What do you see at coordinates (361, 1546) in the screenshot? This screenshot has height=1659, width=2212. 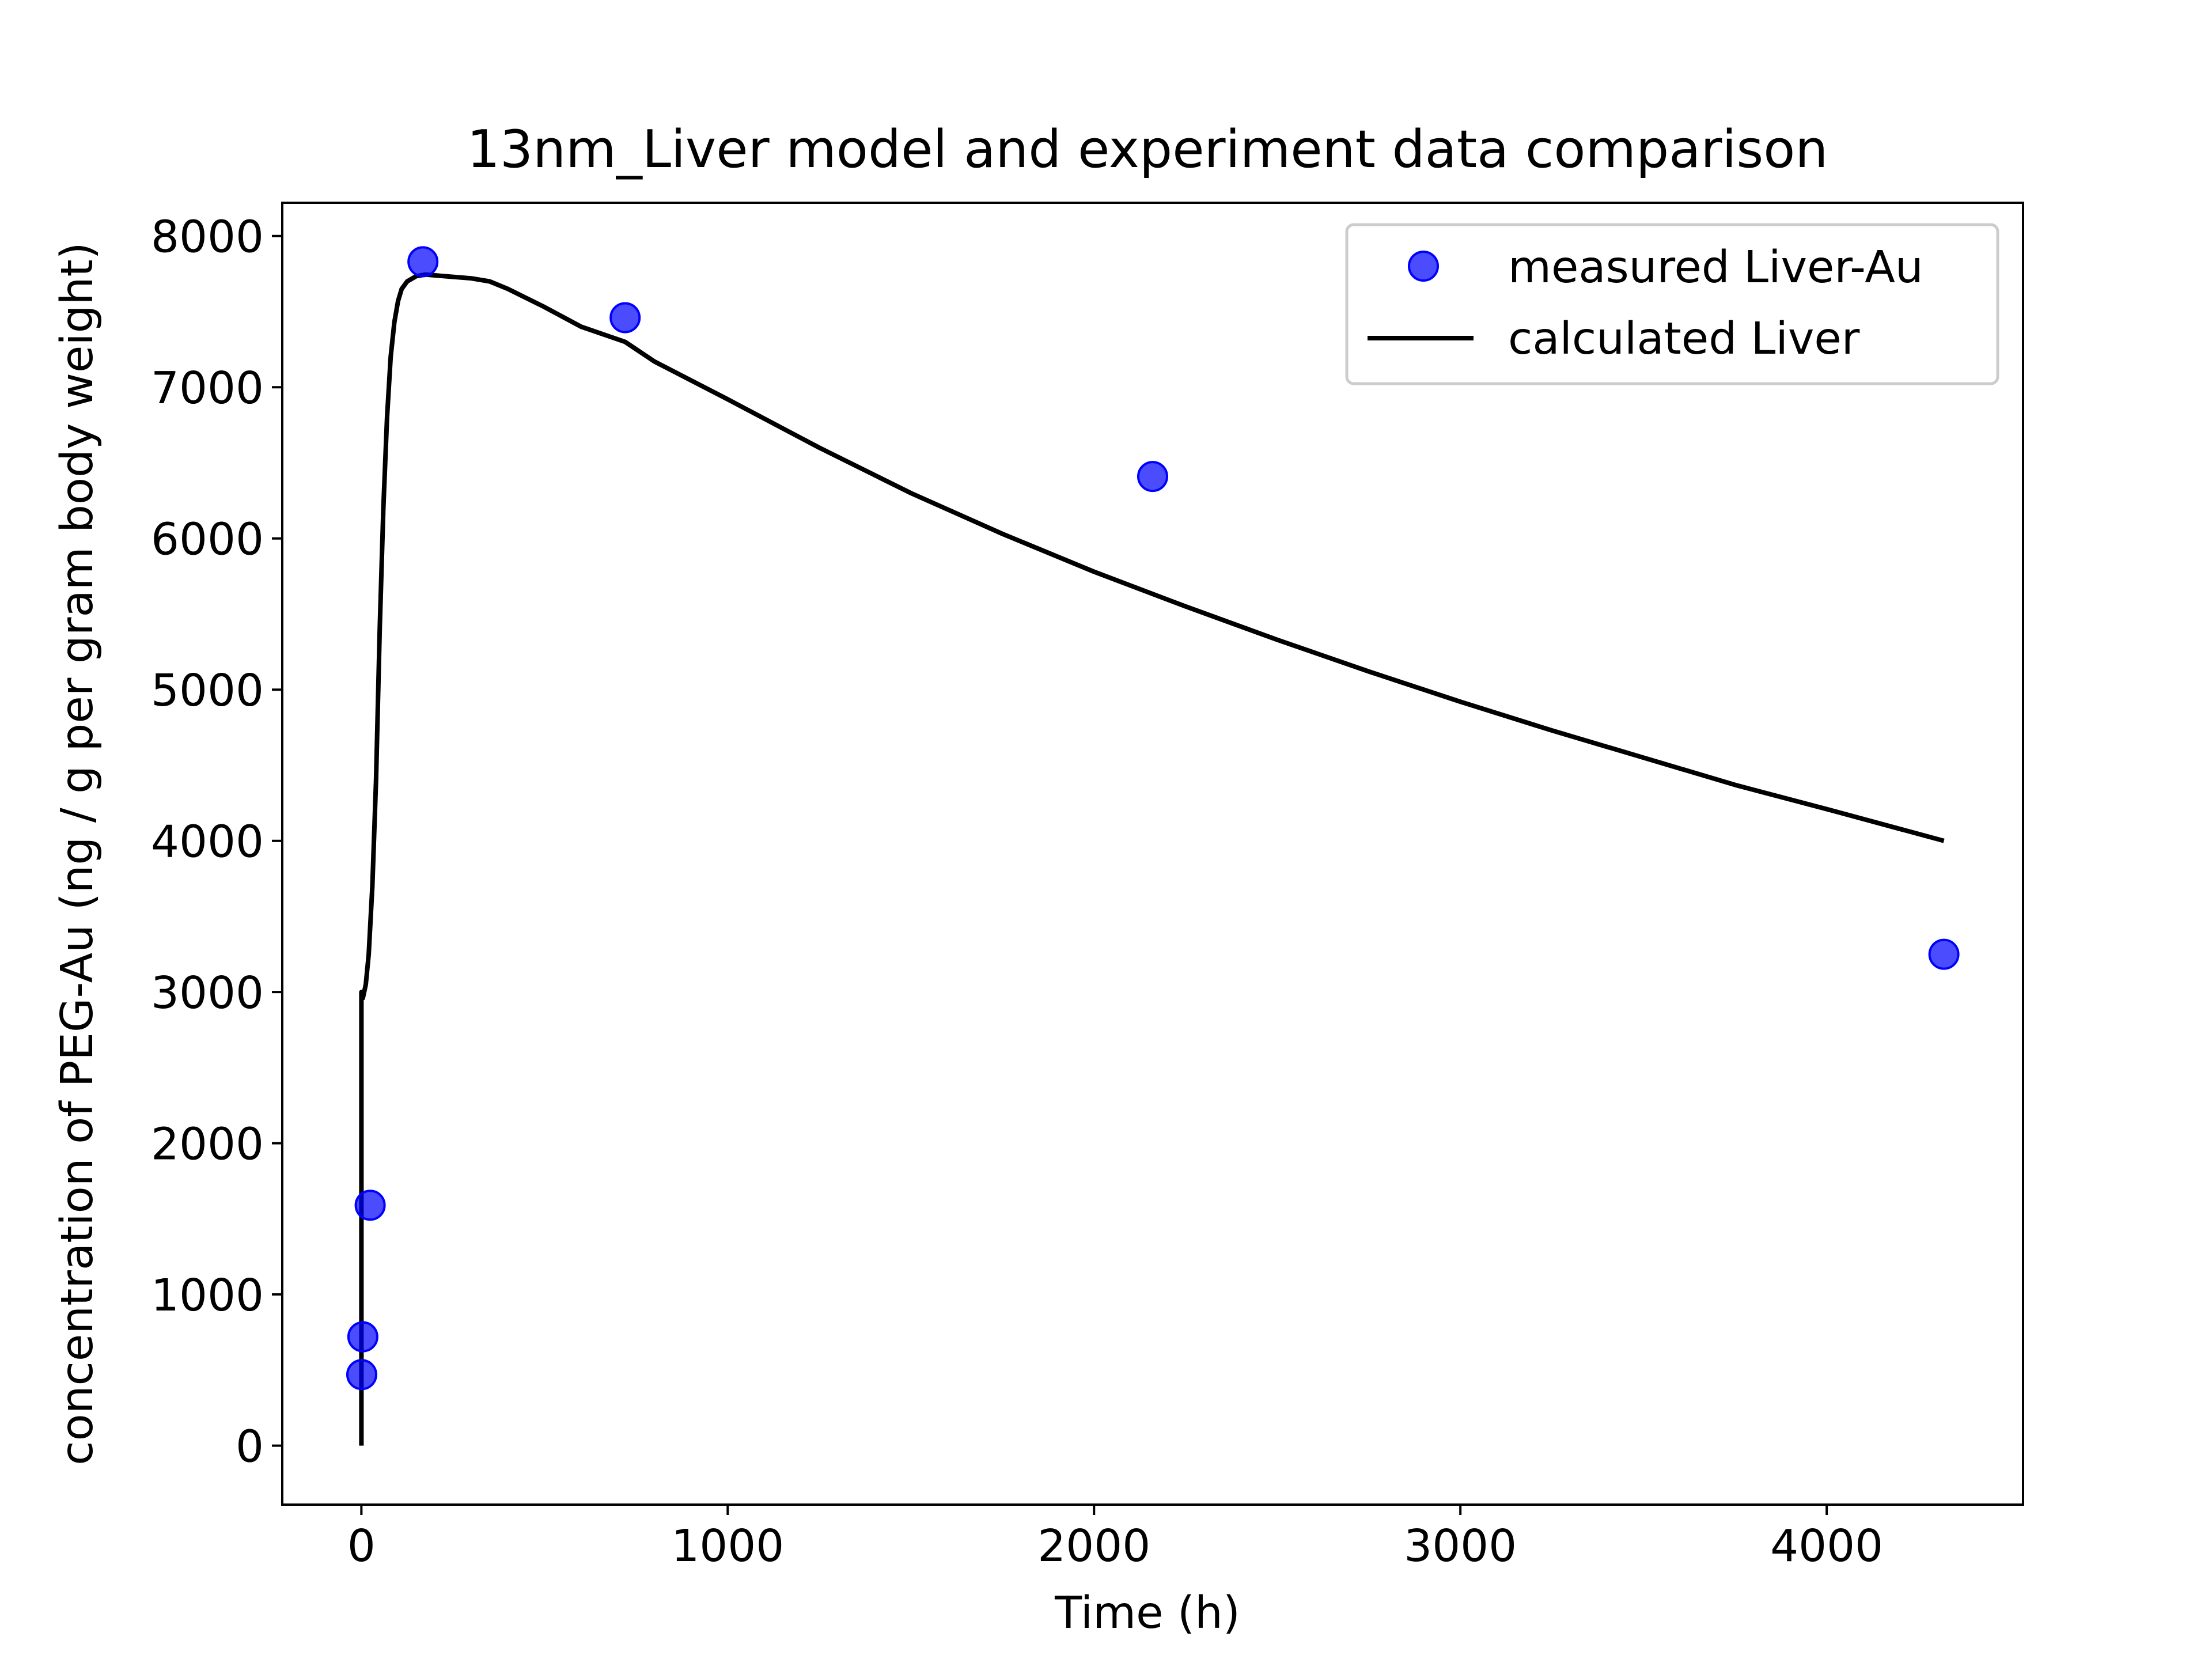 I see `x-tick-label-0: 0` at bounding box center [361, 1546].